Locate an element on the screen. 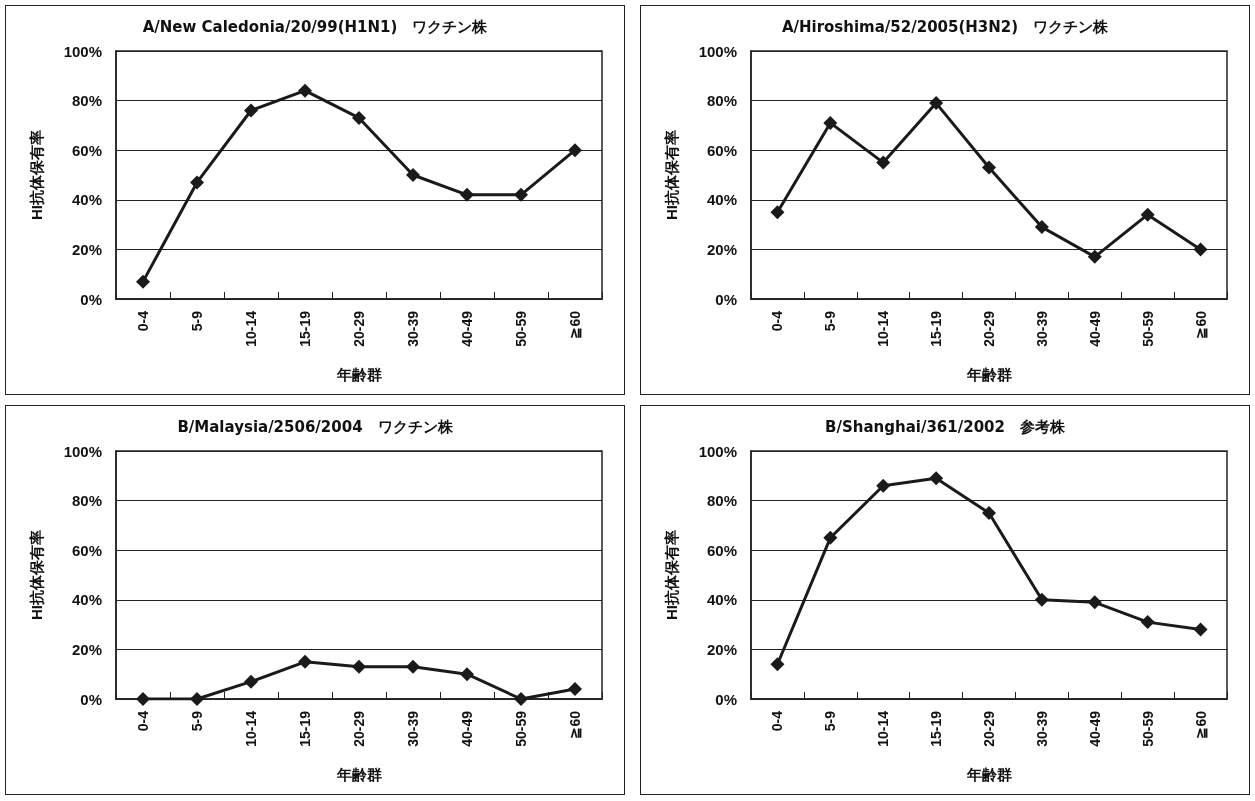 The height and width of the screenshot is (801, 1255). chart-title: B/Shanghai/361/2002 参考株 is located at coordinates (945, 426).